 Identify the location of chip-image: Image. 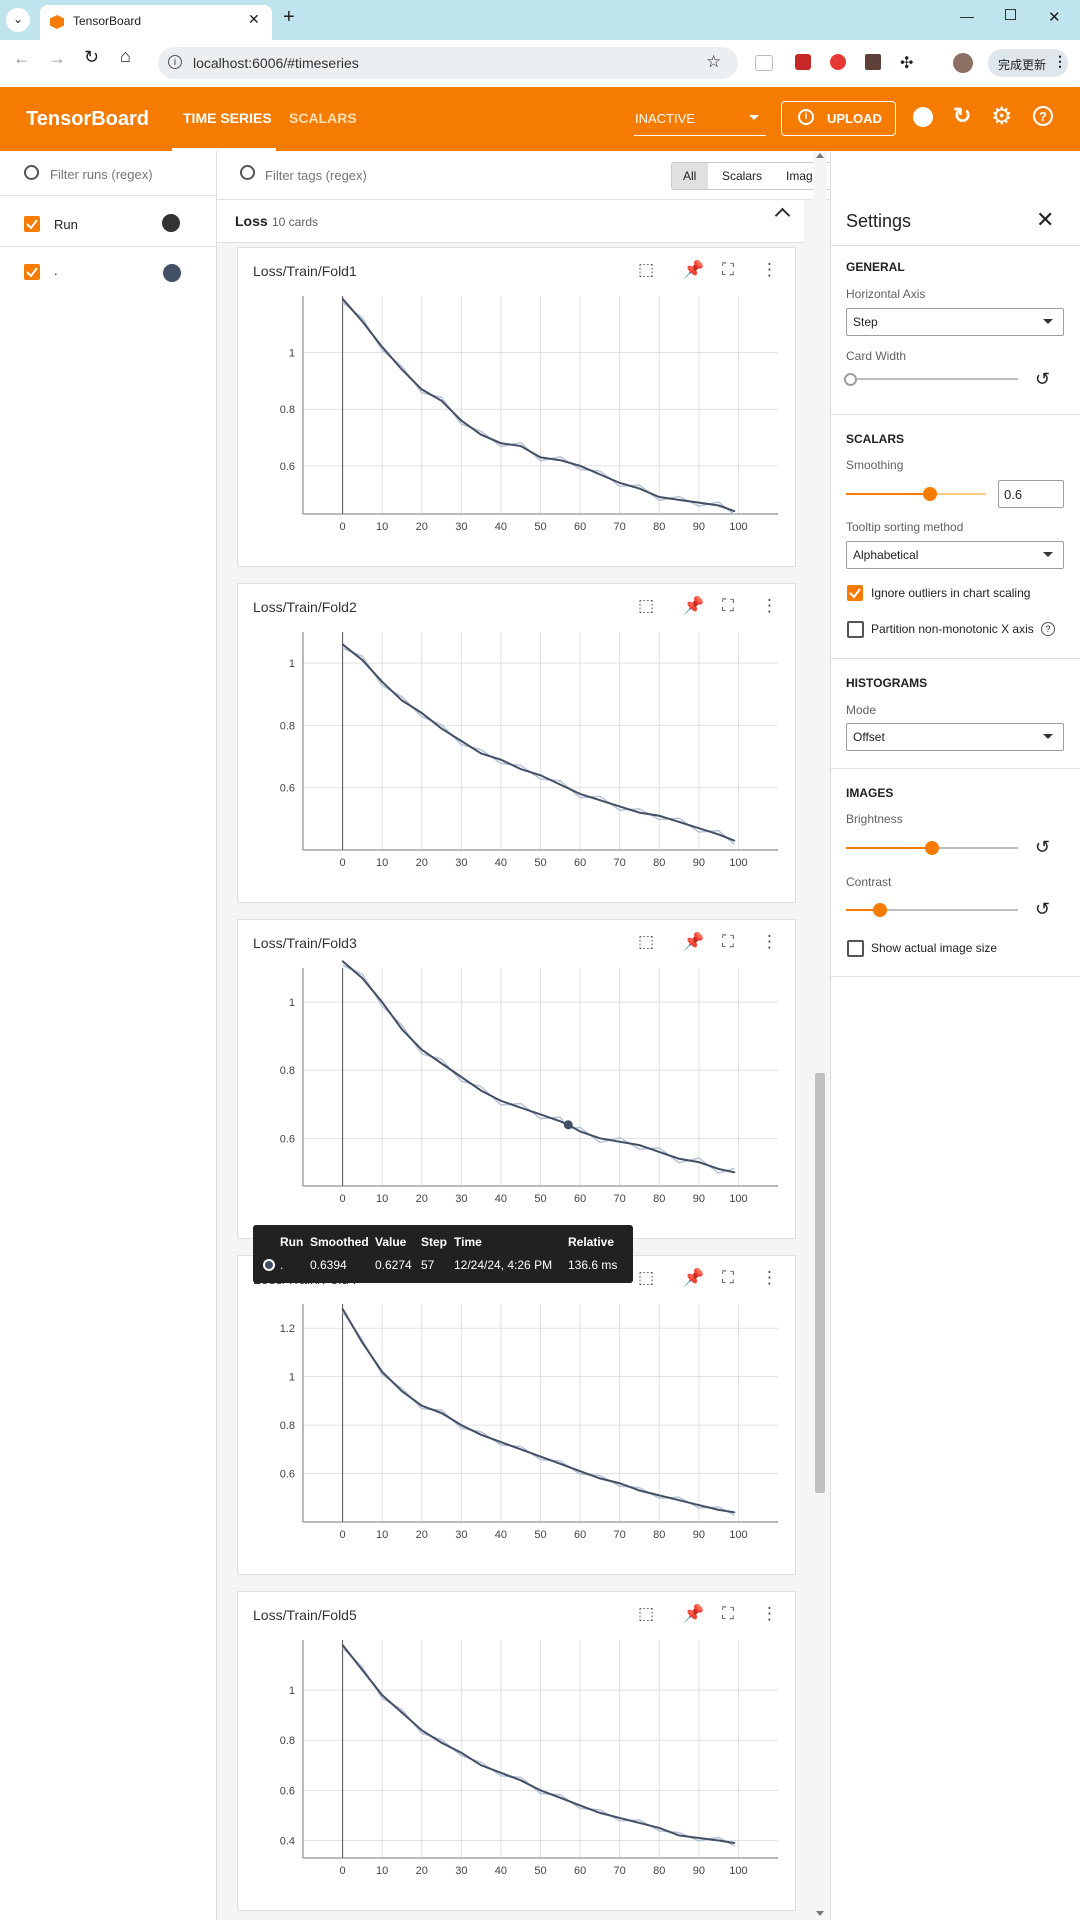
(803, 176).